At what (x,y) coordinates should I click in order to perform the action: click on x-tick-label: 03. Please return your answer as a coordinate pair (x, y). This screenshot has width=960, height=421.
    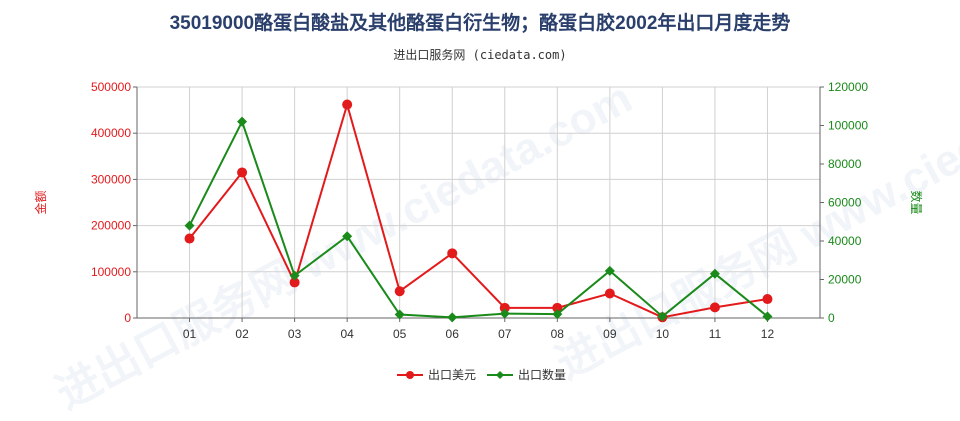
    Looking at the image, I should click on (295, 334).